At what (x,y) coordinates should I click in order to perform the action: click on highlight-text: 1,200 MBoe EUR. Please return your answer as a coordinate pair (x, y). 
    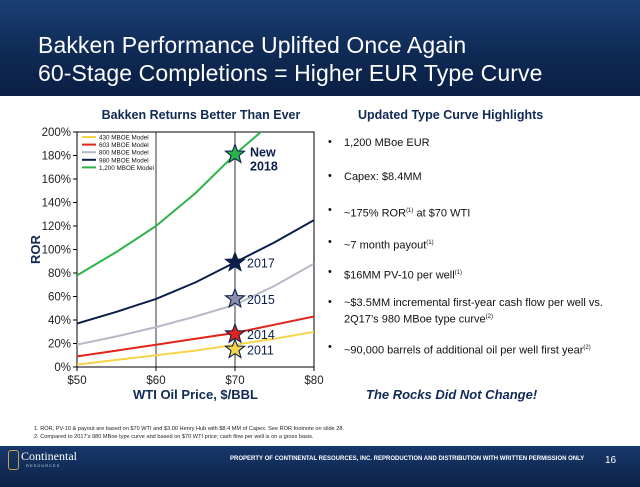
    Looking at the image, I should click on (484, 143).